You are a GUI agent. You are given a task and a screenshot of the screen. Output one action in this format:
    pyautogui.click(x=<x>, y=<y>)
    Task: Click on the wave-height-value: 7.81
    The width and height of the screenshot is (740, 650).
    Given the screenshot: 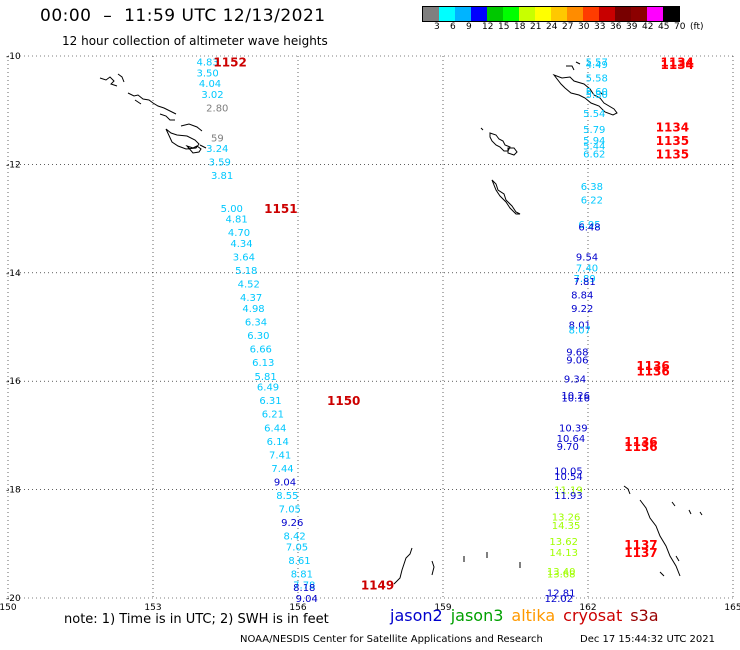 What is the action you would take?
    pyautogui.click(x=585, y=282)
    